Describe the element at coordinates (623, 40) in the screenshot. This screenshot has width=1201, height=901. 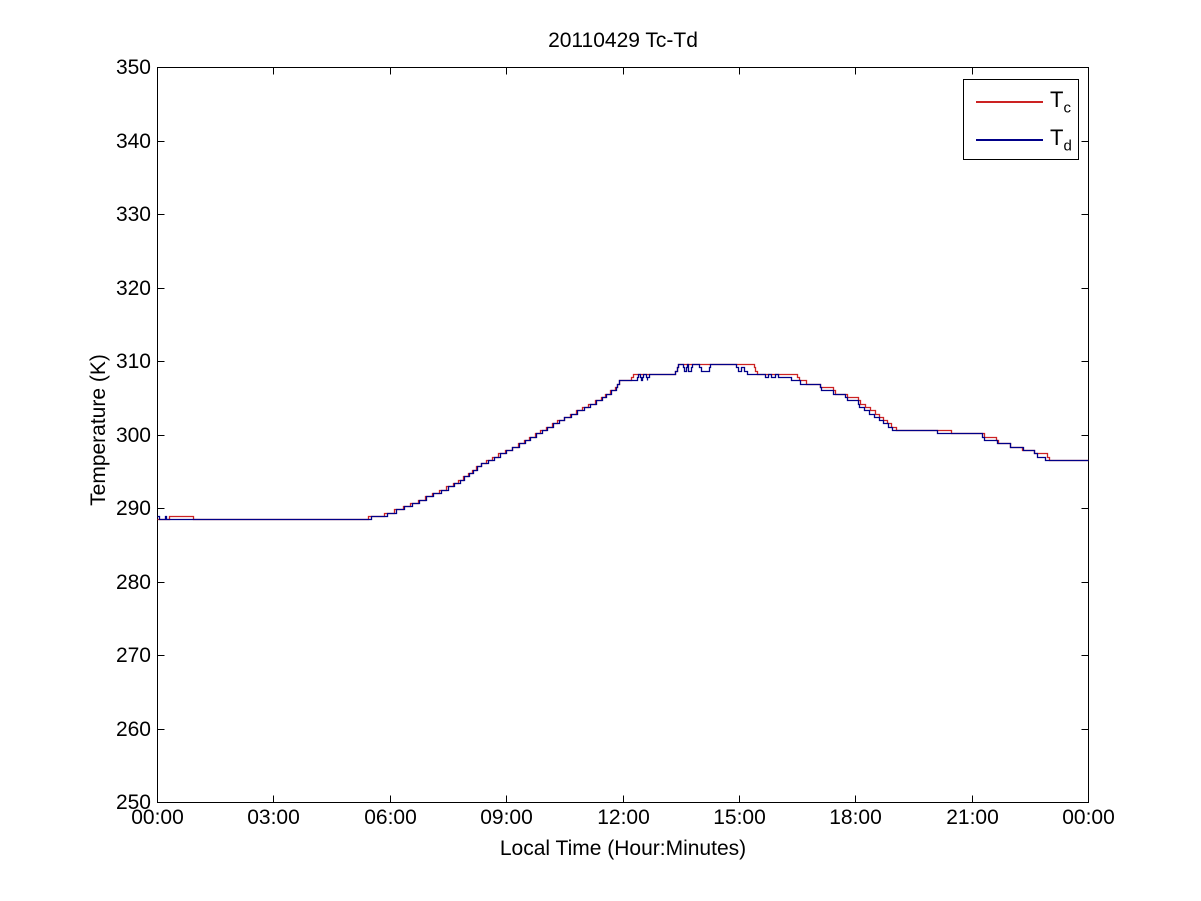
I see `chart-title: 20110429 Tc-Td` at that location.